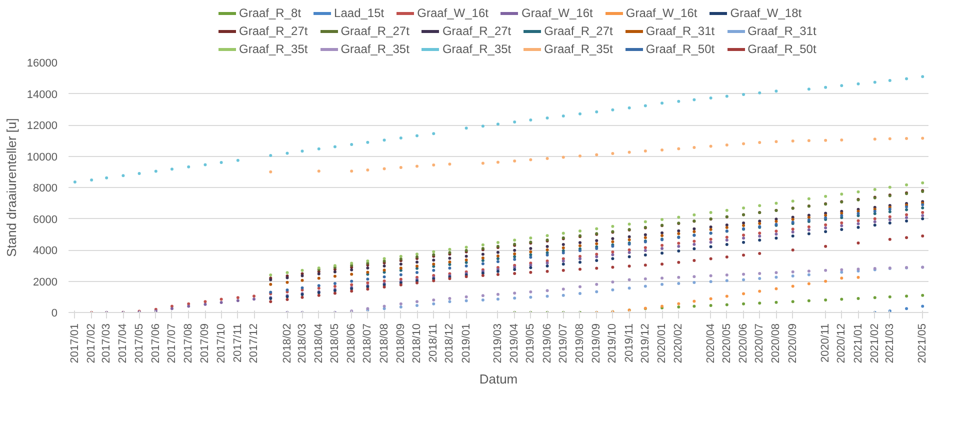 This screenshot has height=427, width=960. What do you see at coordinates (776, 343) in the screenshot?
I see `x-tick-label: 2020/08` at bounding box center [776, 343].